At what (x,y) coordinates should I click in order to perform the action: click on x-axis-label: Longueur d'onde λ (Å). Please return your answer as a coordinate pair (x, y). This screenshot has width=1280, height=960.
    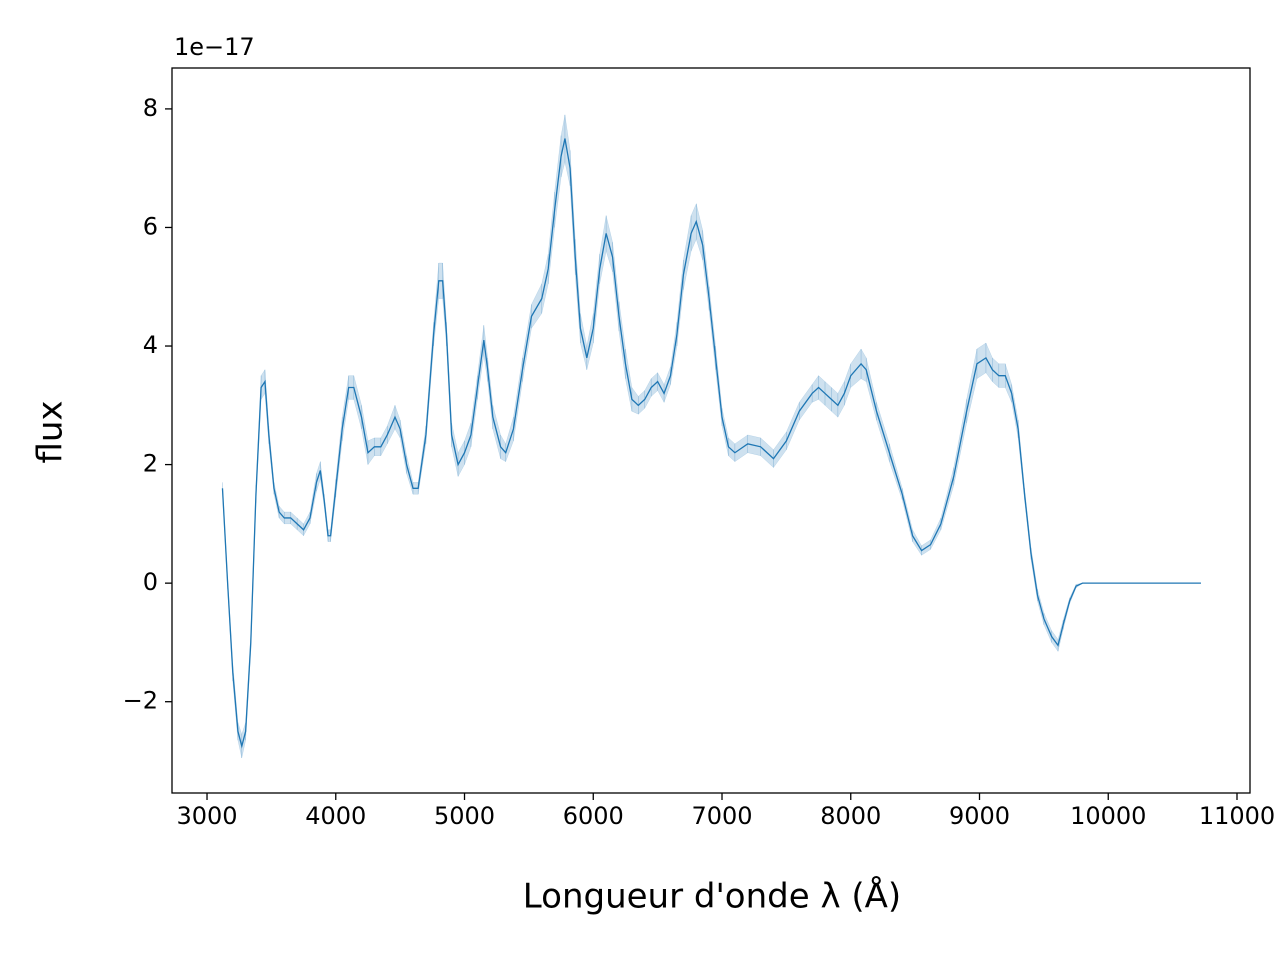
    Looking at the image, I should click on (712, 896).